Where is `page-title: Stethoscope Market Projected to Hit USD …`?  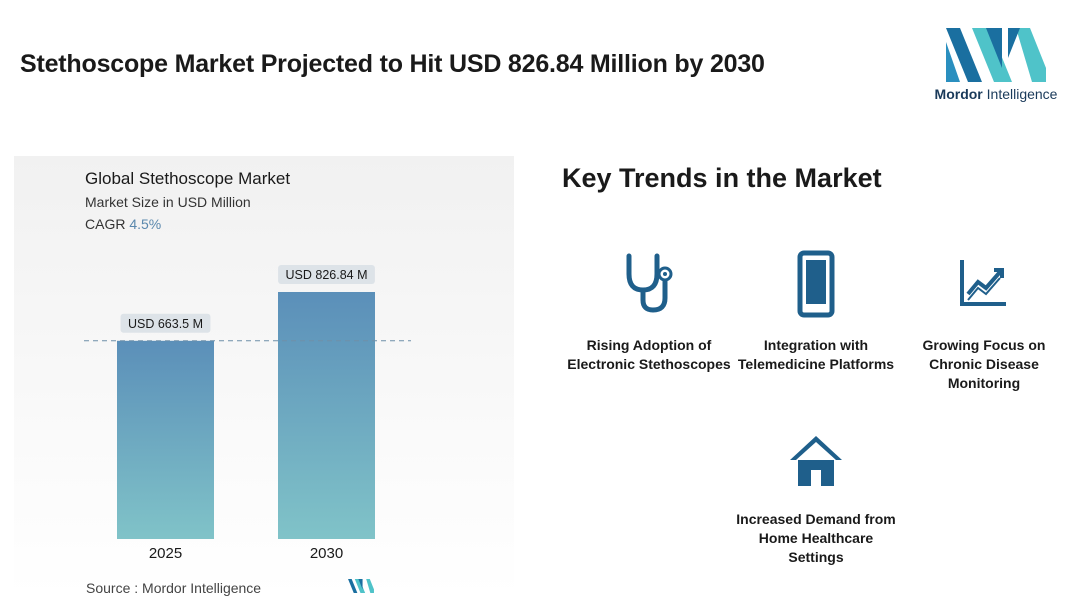
page-title: Stethoscope Market Projected to Hit USD … is located at coordinates (392, 64).